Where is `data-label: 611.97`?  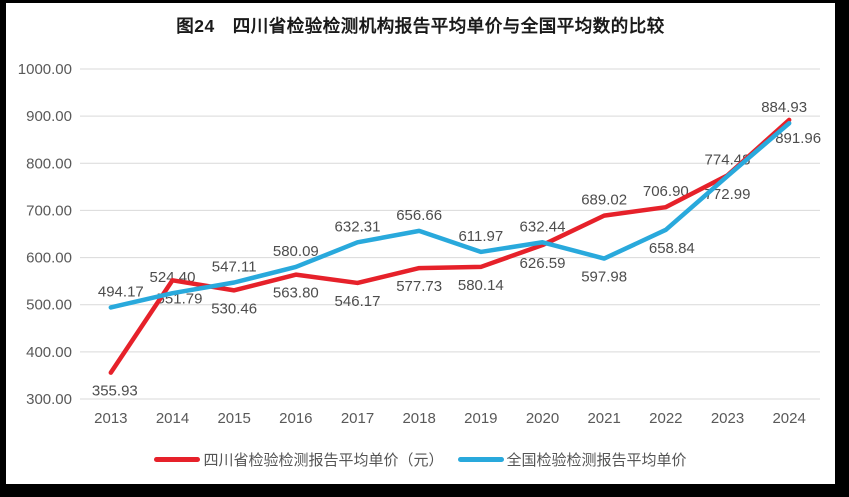 data-label: 611.97 is located at coordinates (480, 236).